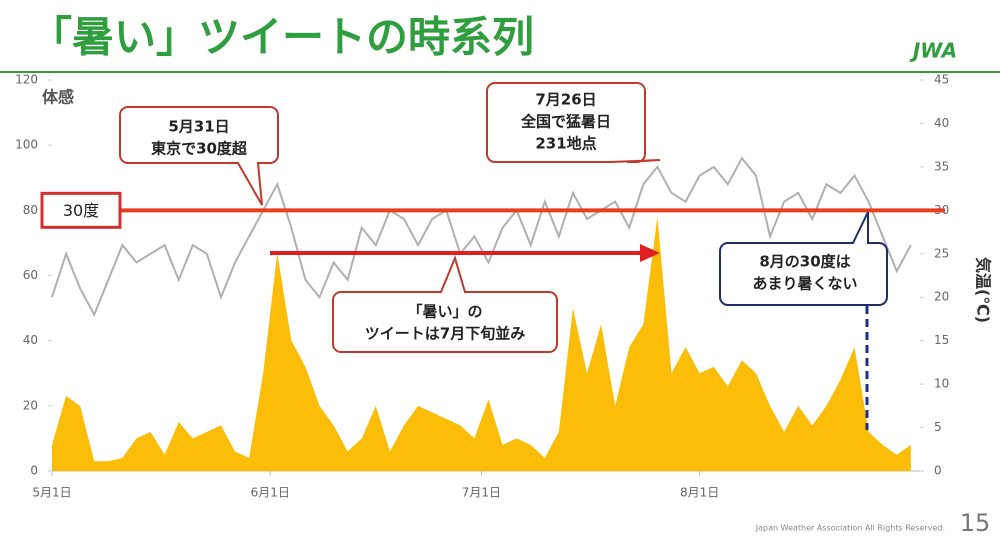 The width and height of the screenshot is (1000, 559). I want to click on y-tick-label: 40, so click(30, 340).